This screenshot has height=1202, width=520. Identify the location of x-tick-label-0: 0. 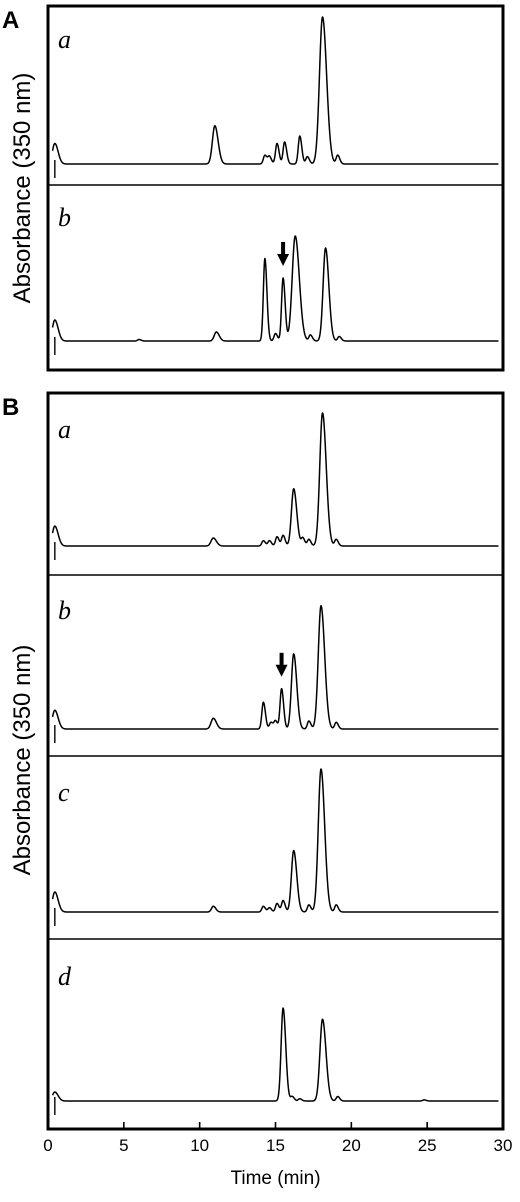
(47, 1145).